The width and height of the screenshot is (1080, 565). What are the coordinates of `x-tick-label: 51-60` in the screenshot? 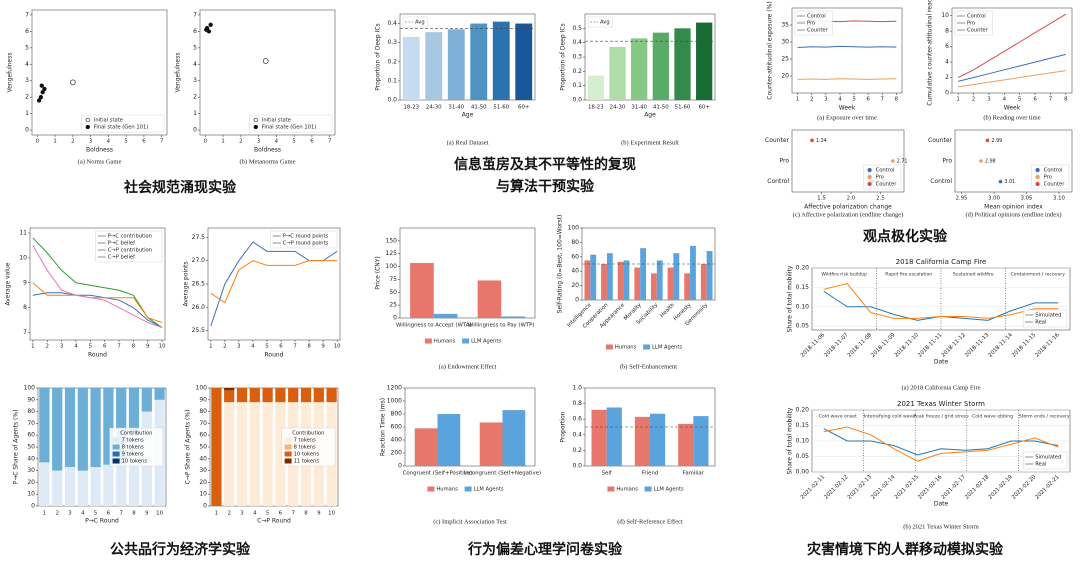 It's located at (501, 108).